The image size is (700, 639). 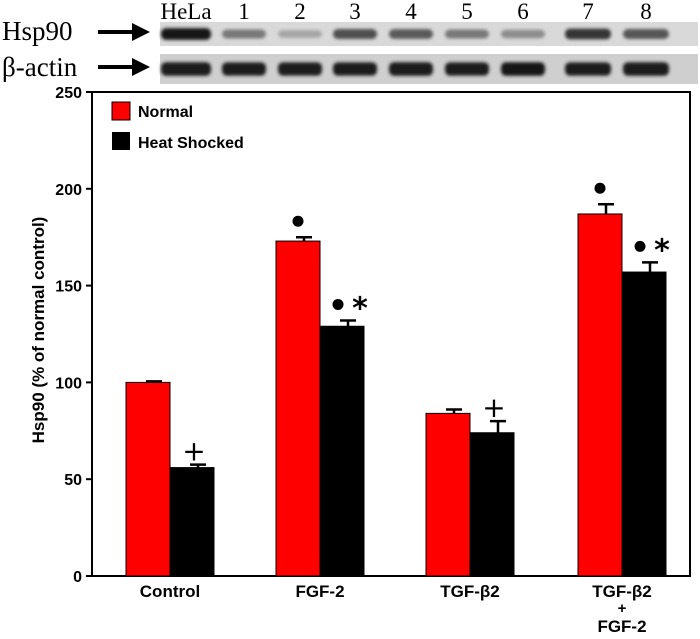 I want to click on blot-row-label-actin: β-actin, so click(x=40, y=67).